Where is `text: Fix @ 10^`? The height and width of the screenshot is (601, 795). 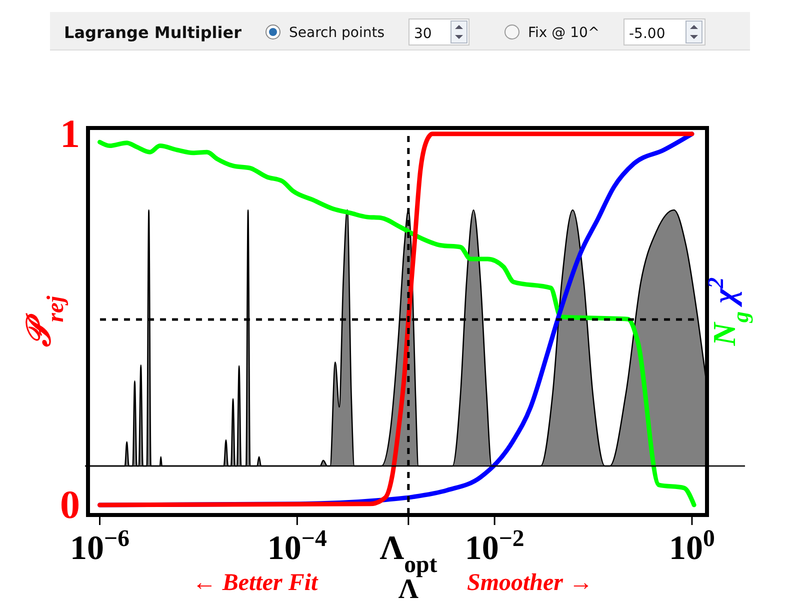 text: Fix @ 10^ is located at coordinates (564, 33).